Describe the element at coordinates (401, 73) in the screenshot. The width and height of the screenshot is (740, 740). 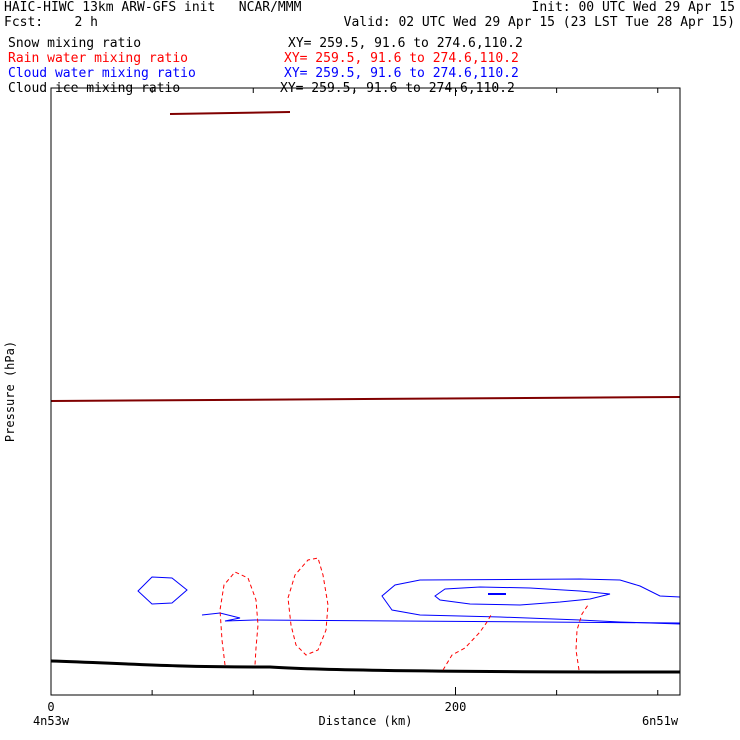
I see `field-xy-cloud-water: XY= 259.5, 91.6 to 274.6,110.2` at that location.